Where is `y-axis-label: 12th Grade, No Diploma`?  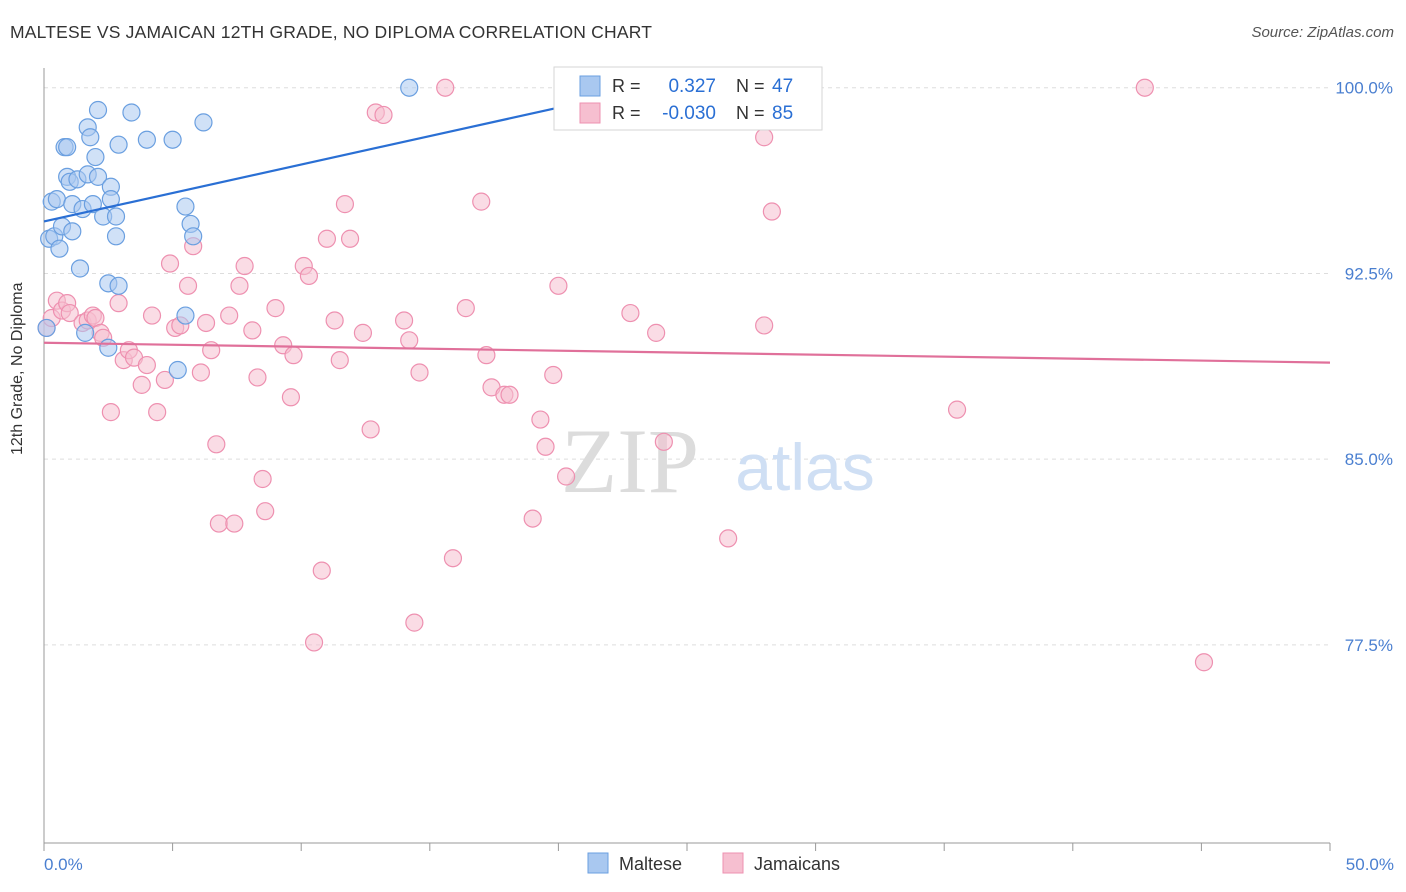
y-axis-label: 12th Grade, No Diploma is located at coordinates (17, 368).